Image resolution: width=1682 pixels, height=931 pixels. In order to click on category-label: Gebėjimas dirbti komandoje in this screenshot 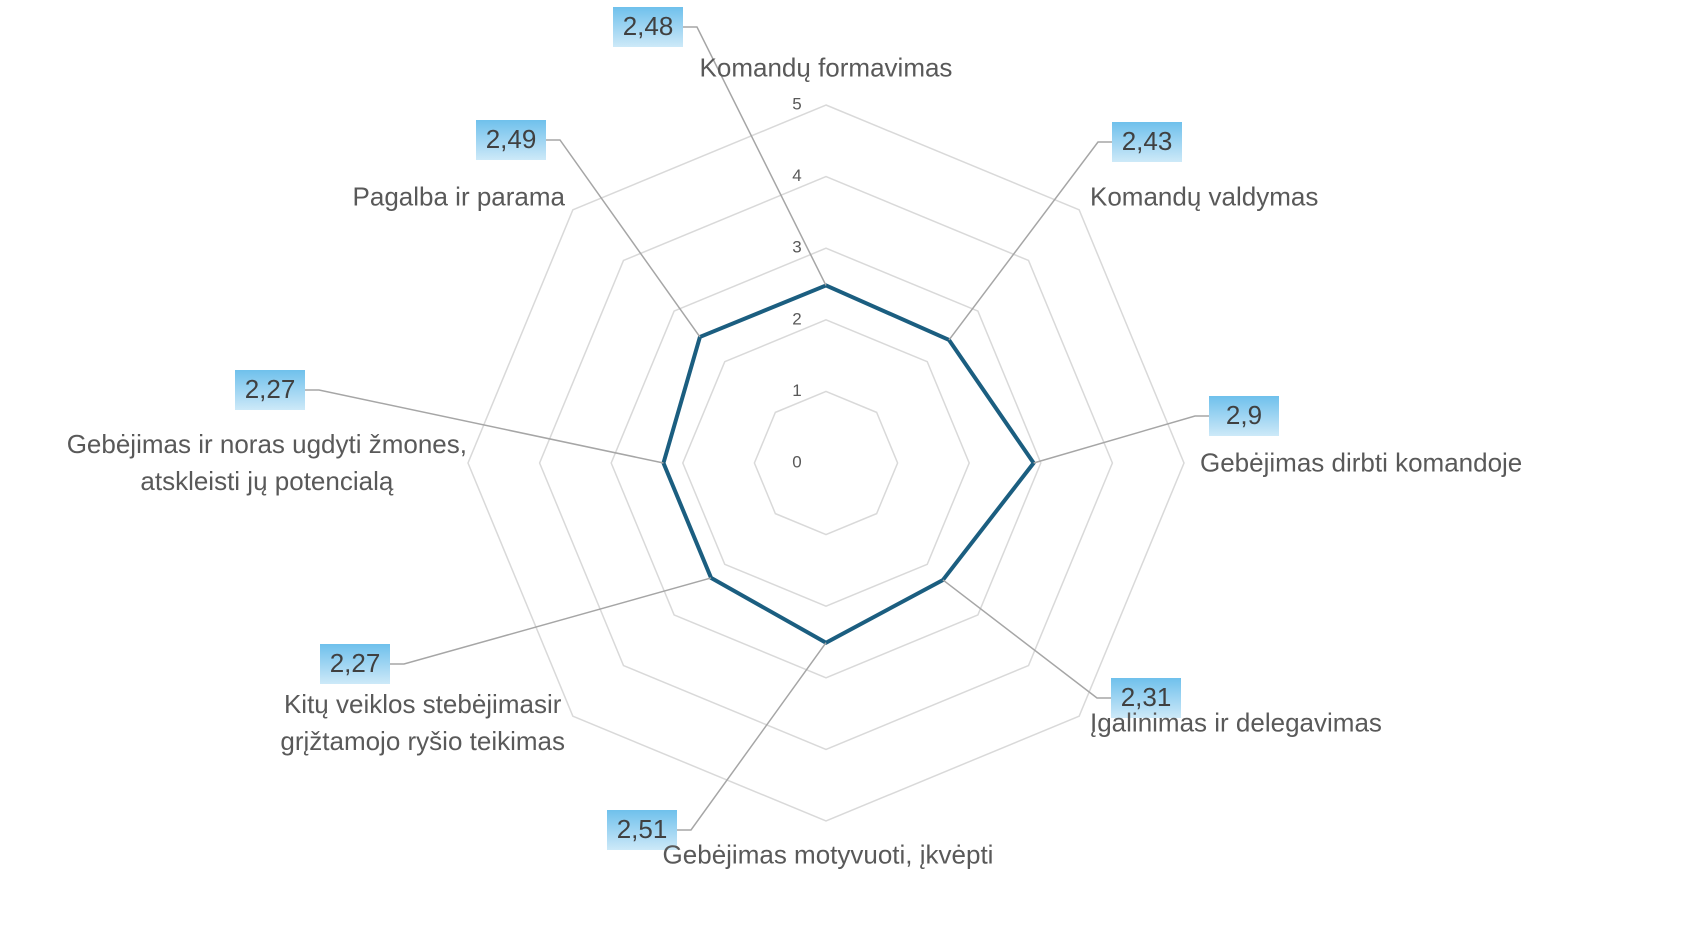, I will do `click(1361, 462)`.